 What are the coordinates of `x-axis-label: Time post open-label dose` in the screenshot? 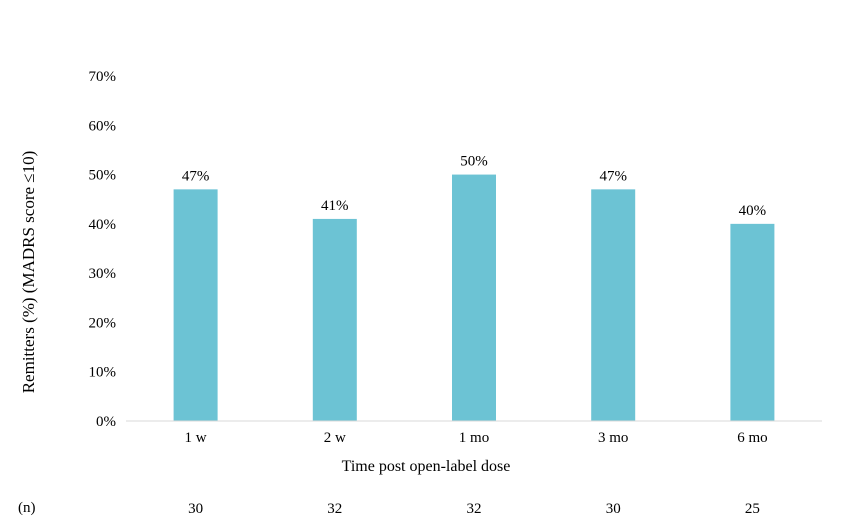 It's located at (426, 466).